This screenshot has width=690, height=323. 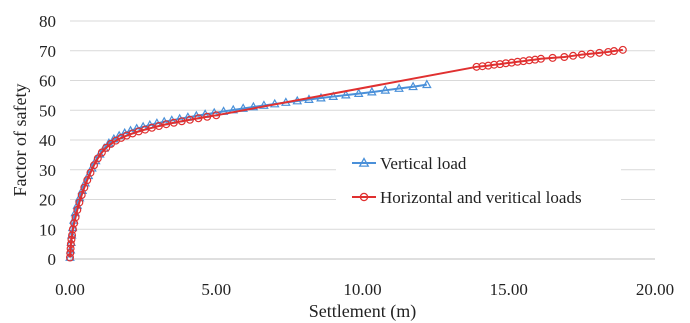 I want to click on legend-marker-vertical-load, so click(x=364, y=162).